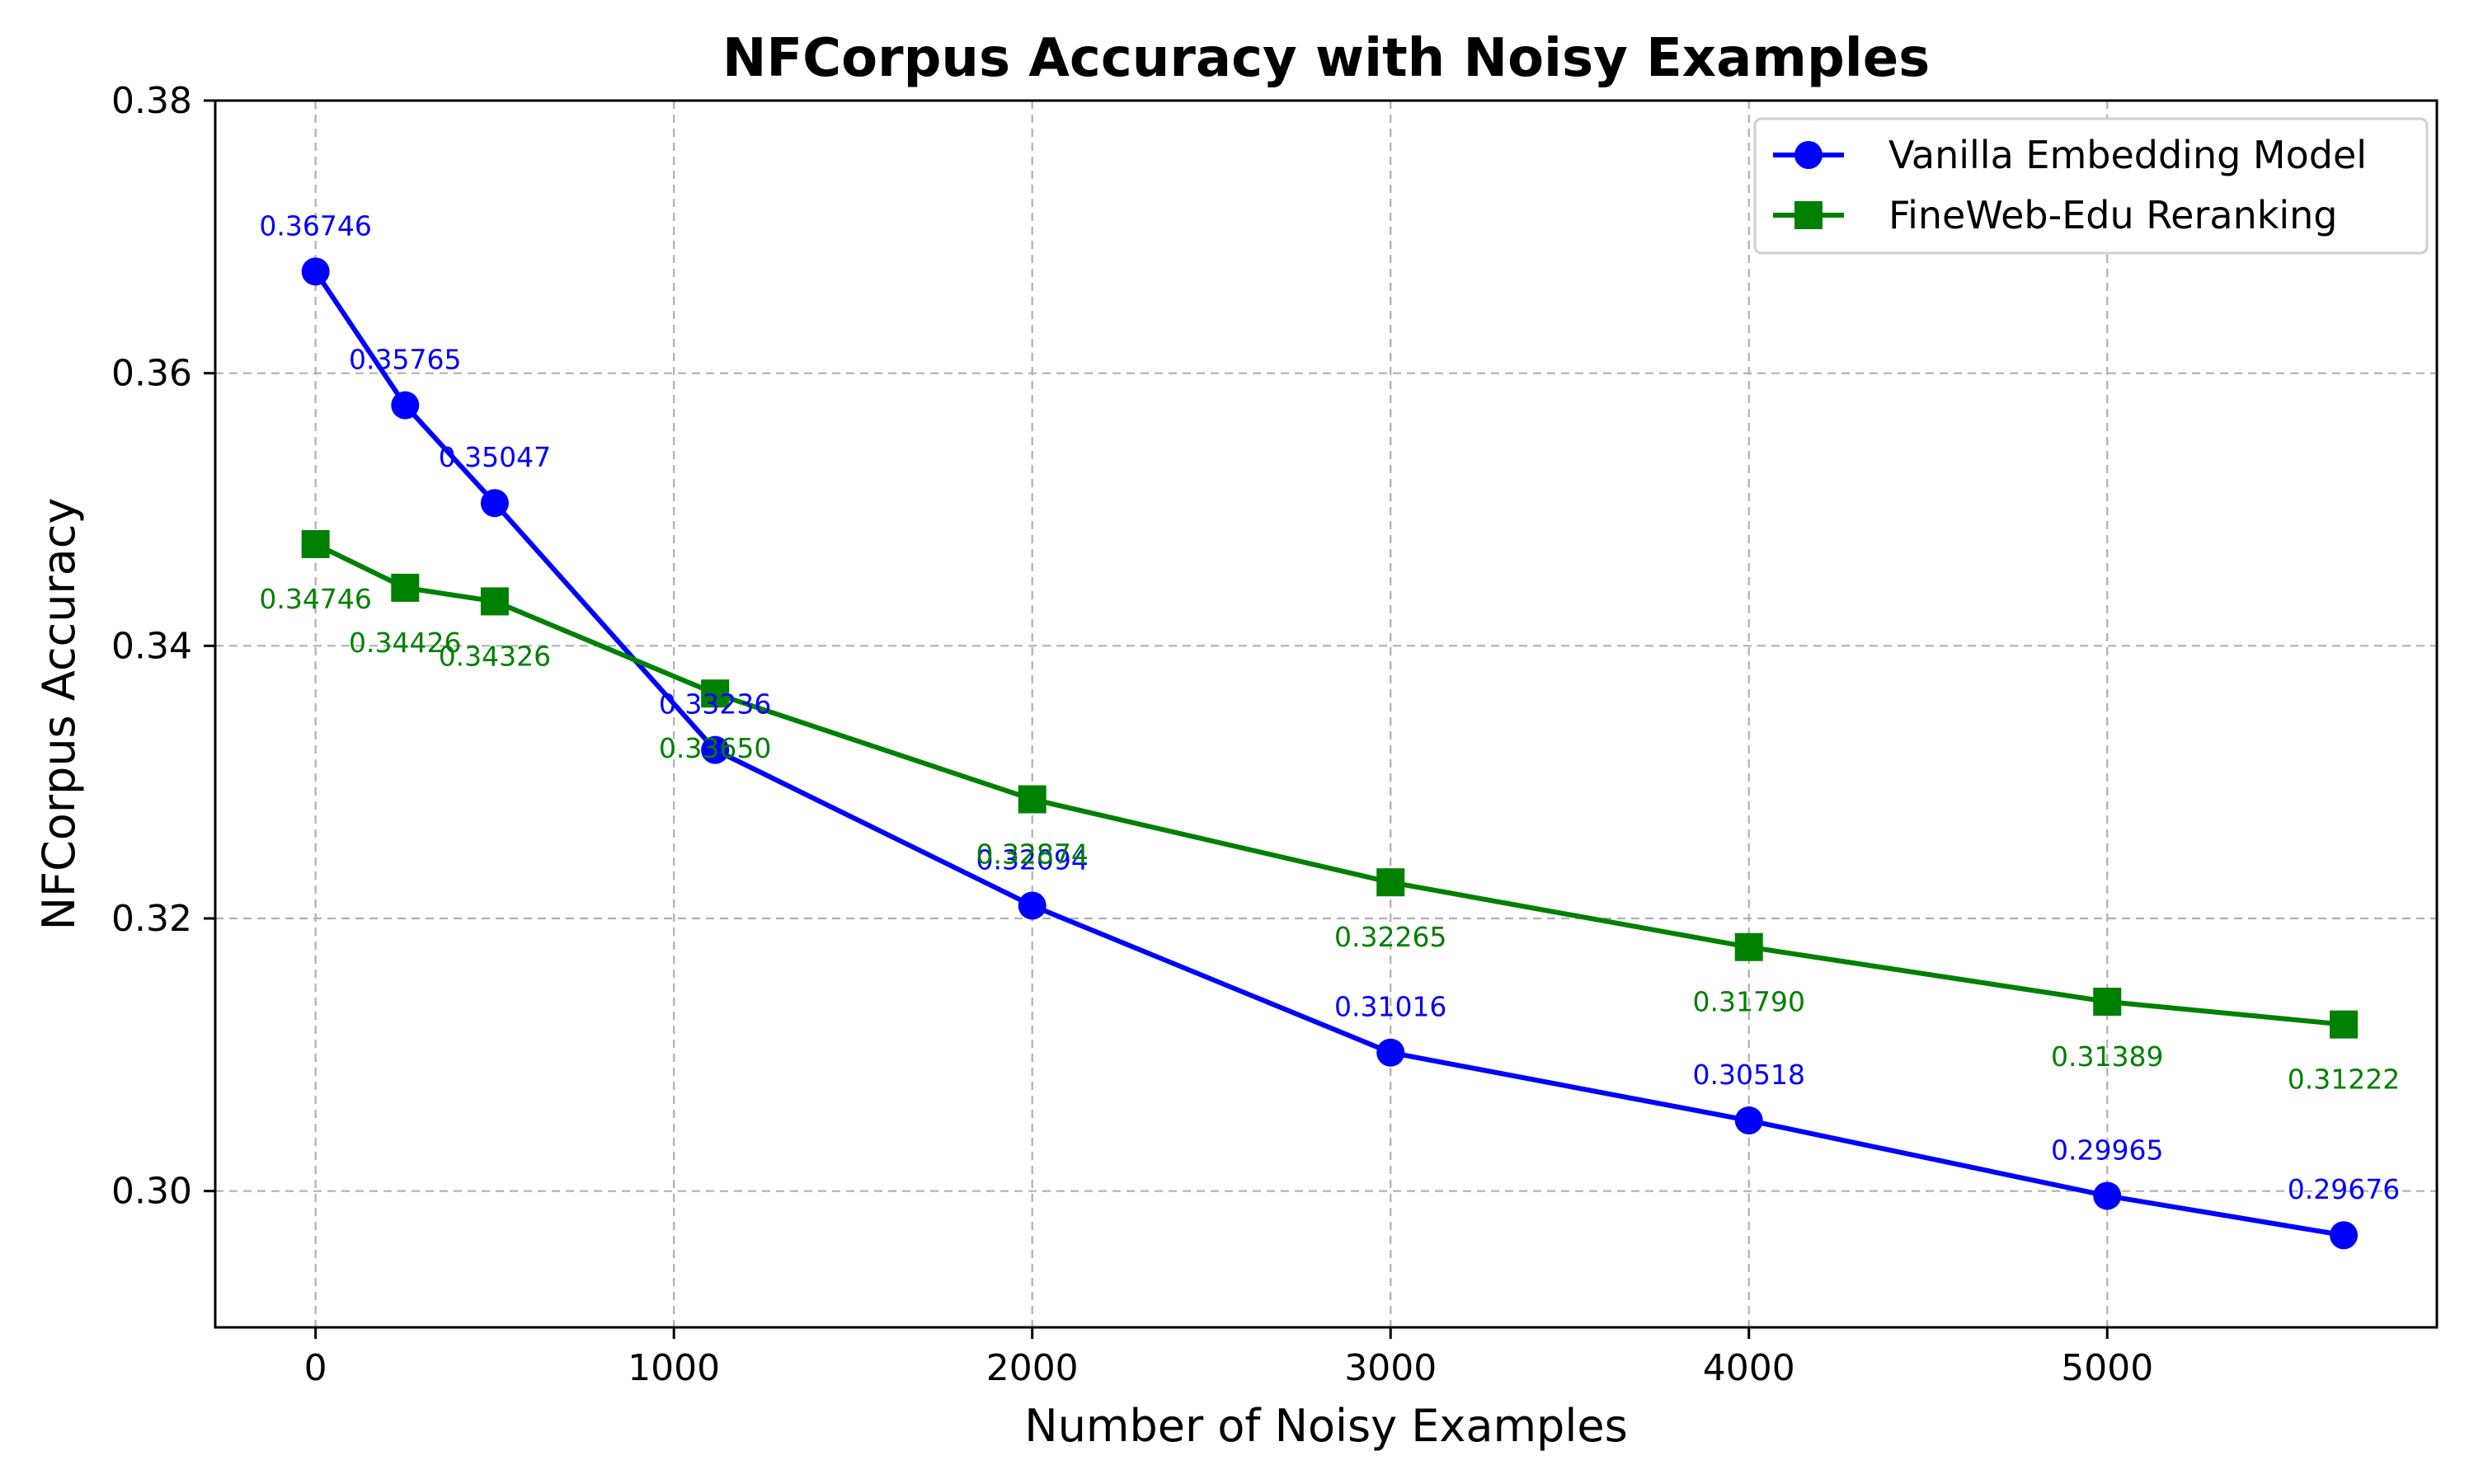 The image size is (2474, 1484). Describe the element at coordinates (1808, 155) in the screenshot. I see `vanilla-legend-marker` at that location.